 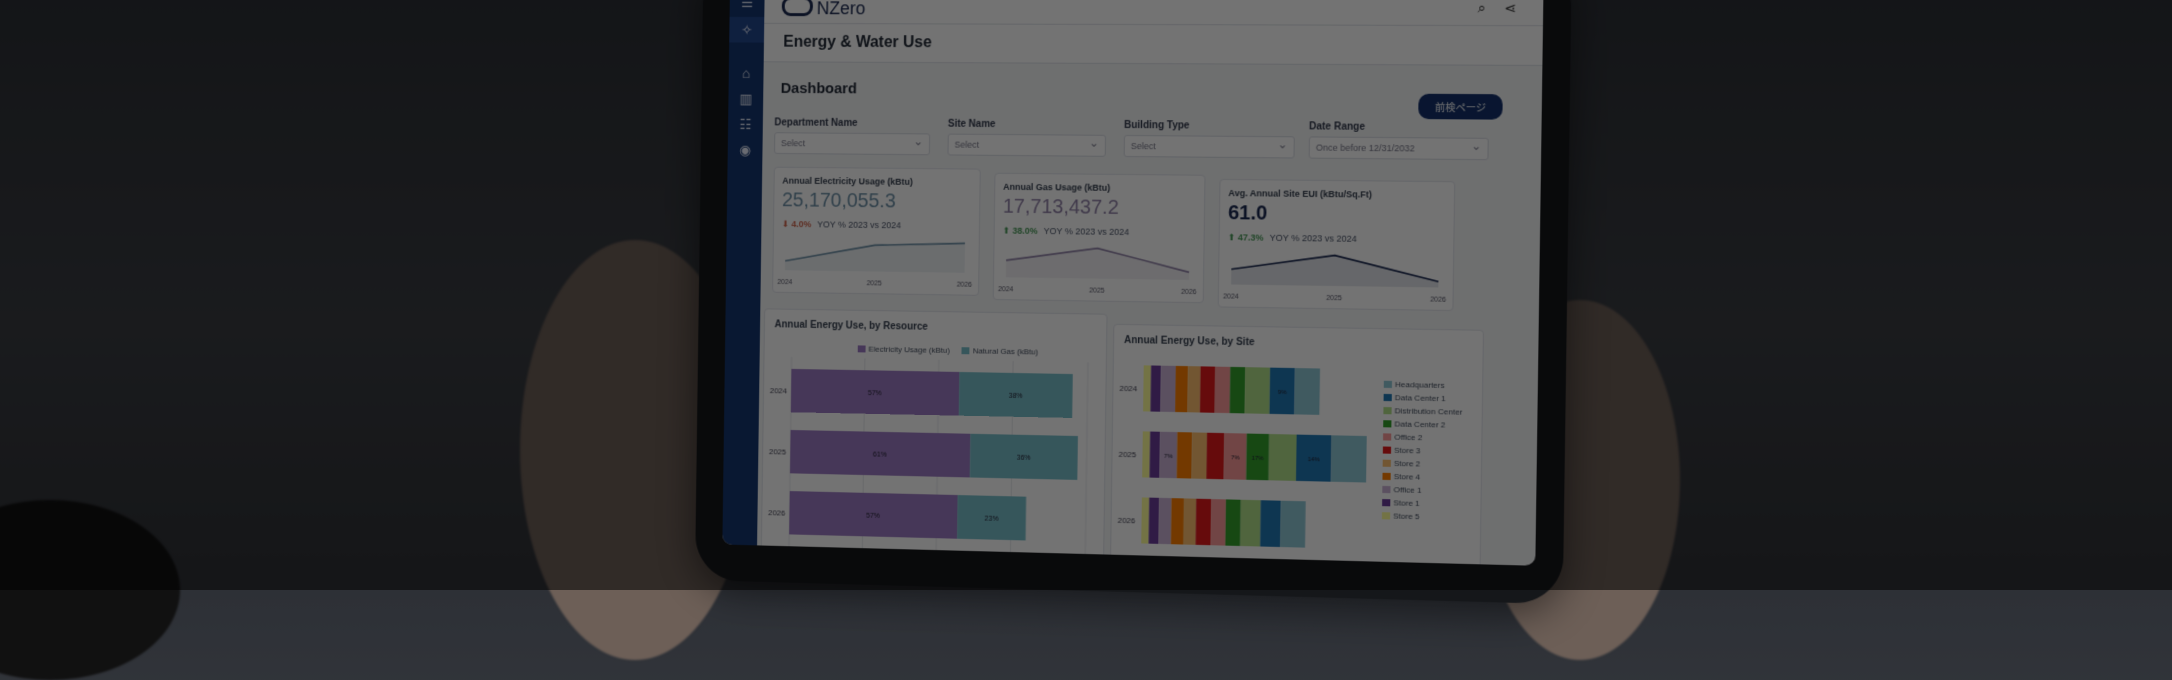 I want to click on filter-label: Date Range, so click(x=1337, y=127).